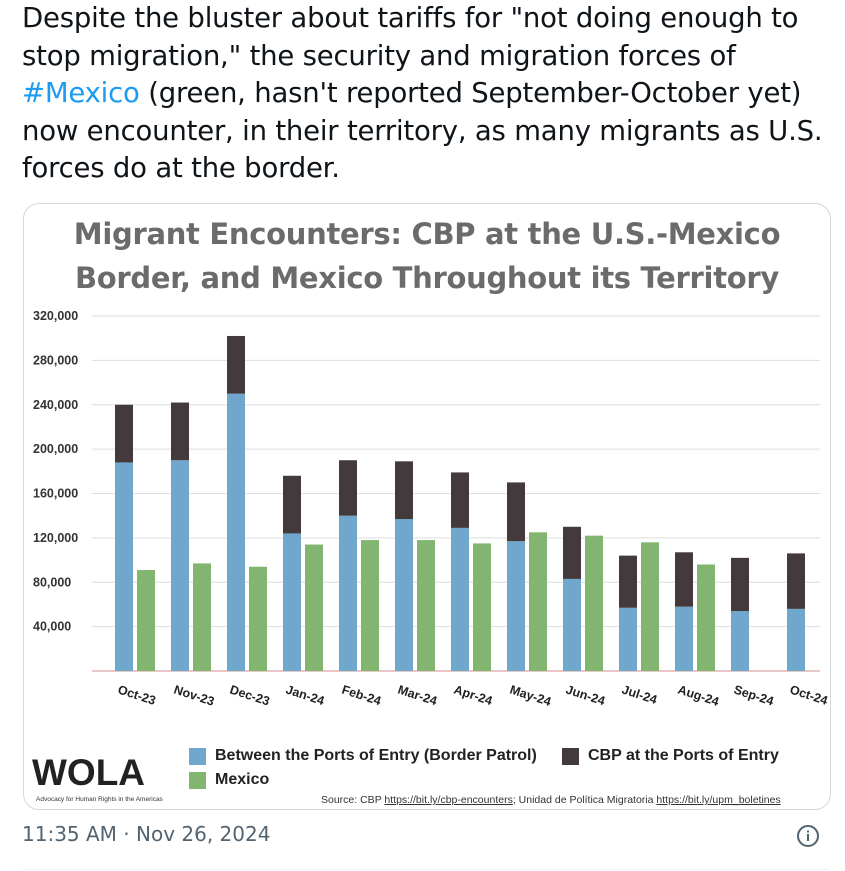  I want to click on legend-swatch-between-ports, so click(197, 756).